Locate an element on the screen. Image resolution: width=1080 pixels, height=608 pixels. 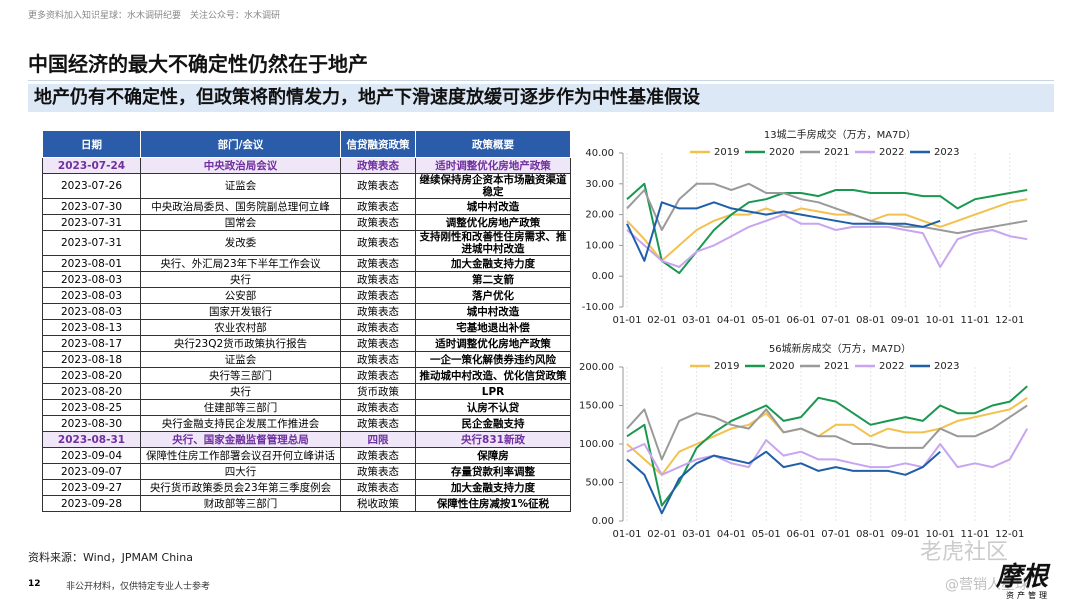
table-cell: 城中村改造 is located at coordinates (493, 206).